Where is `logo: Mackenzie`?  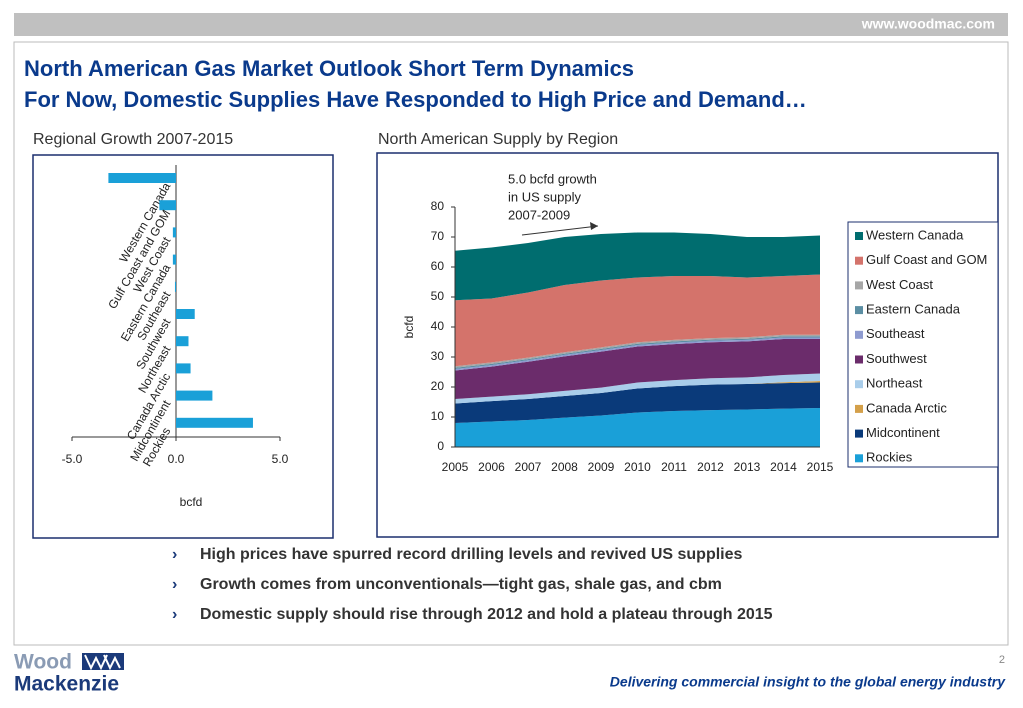
logo: Mackenzie is located at coordinates (66, 684).